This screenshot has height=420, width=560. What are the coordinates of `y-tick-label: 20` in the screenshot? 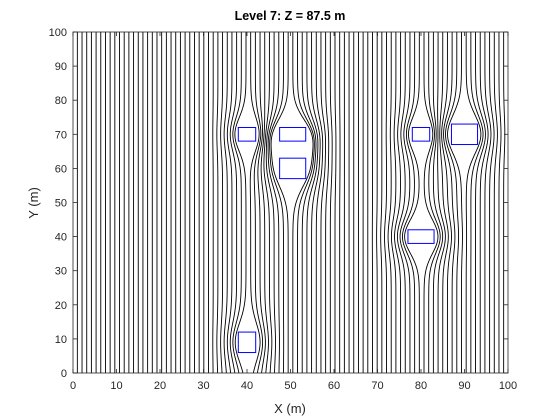 It's located at (61, 306).